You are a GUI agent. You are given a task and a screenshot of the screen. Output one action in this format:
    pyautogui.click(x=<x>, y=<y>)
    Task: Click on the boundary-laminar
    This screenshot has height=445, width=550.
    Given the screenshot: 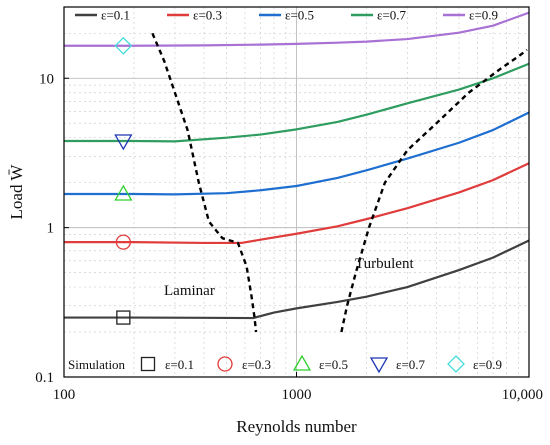 What is the action you would take?
    pyautogui.click(x=204, y=182)
    